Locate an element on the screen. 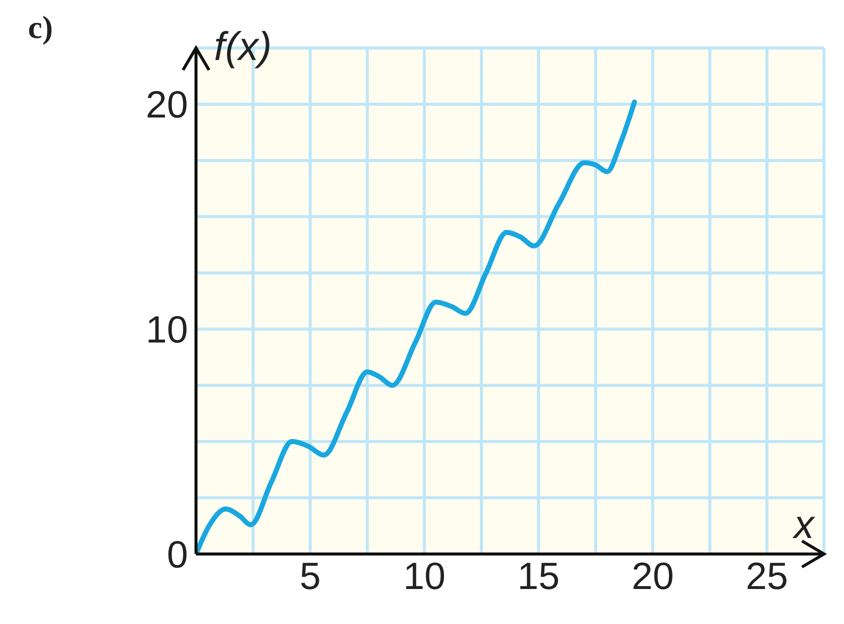 This screenshot has height=624, width=844. y-tick-label: 0 is located at coordinates (177, 555).